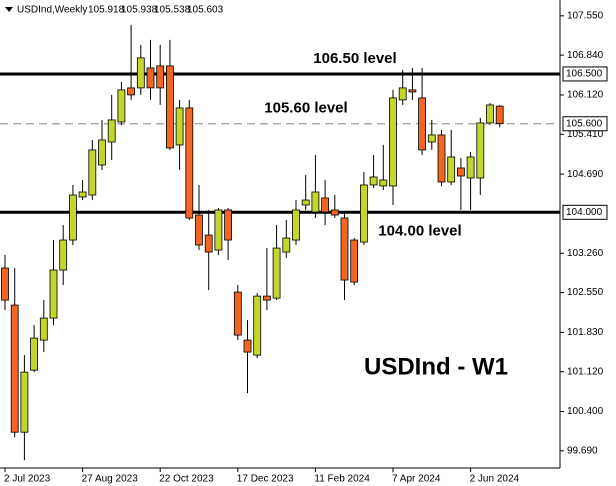  What do you see at coordinates (27, 479) in the screenshot?
I see `x-tick-label: 2 Jul 2023` at bounding box center [27, 479].